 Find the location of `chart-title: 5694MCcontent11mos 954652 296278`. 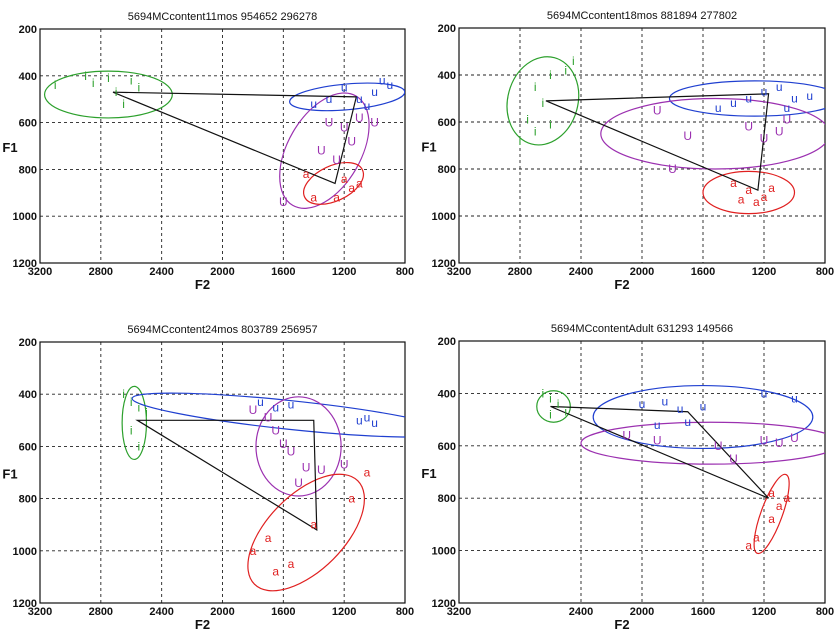

chart-title: 5694MCcontent11mos 954652 296278 is located at coordinates (222, 17).